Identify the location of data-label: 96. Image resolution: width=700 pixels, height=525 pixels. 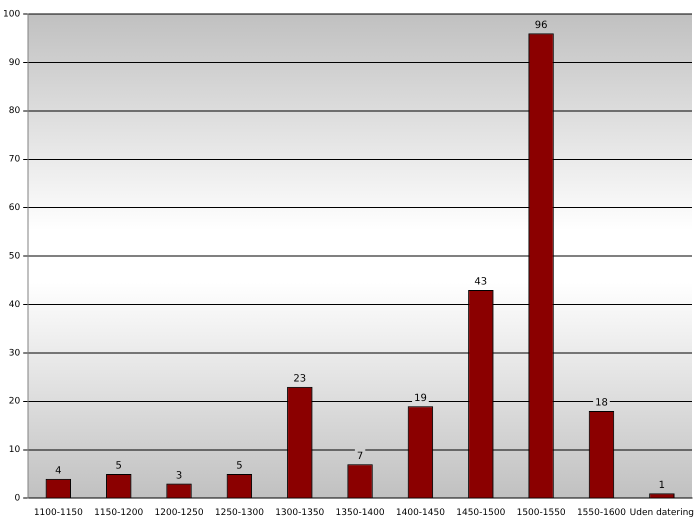
(541, 25).